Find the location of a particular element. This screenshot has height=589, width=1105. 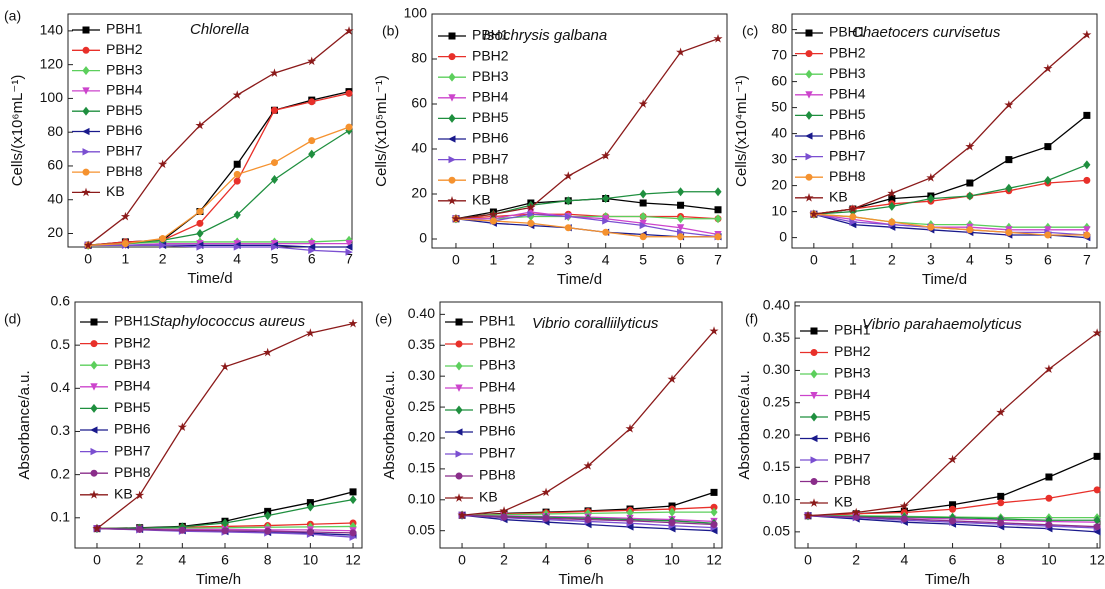

plot-frame is located at coordinates (581, 425).